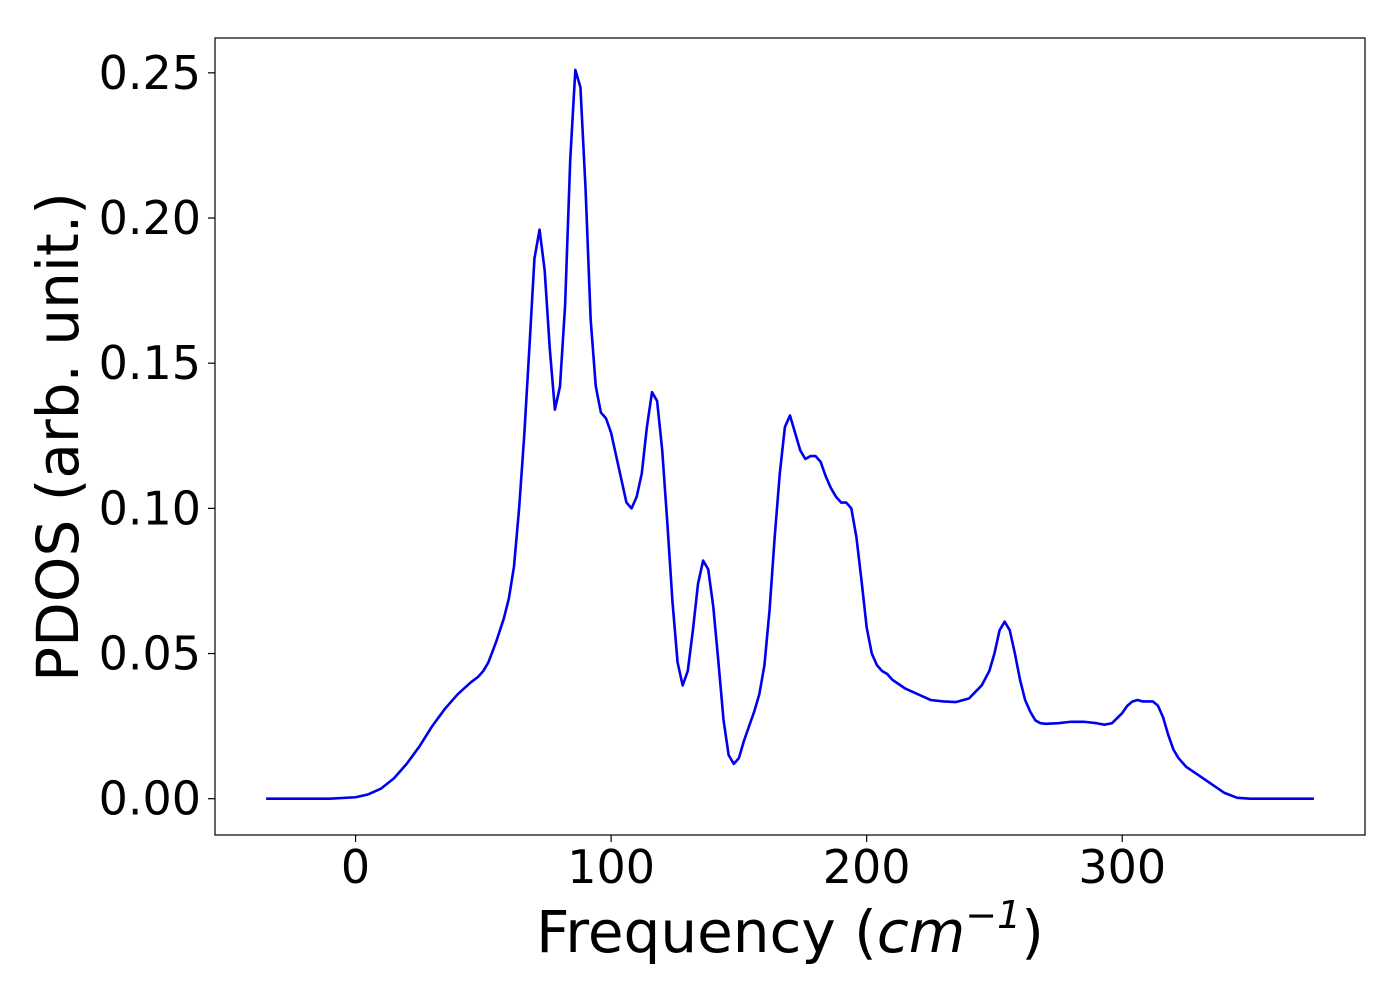 The height and width of the screenshot is (1000, 1400). What do you see at coordinates (150, 654) in the screenshot?
I see `y-tick-label: 0.05` at bounding box center [150, 654].